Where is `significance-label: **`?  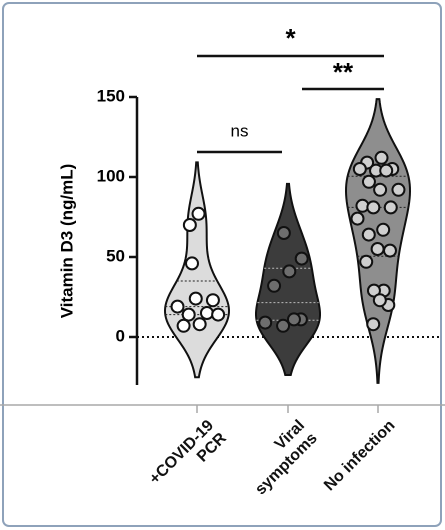 significance-label: ** is located at coordinates (343, 72).